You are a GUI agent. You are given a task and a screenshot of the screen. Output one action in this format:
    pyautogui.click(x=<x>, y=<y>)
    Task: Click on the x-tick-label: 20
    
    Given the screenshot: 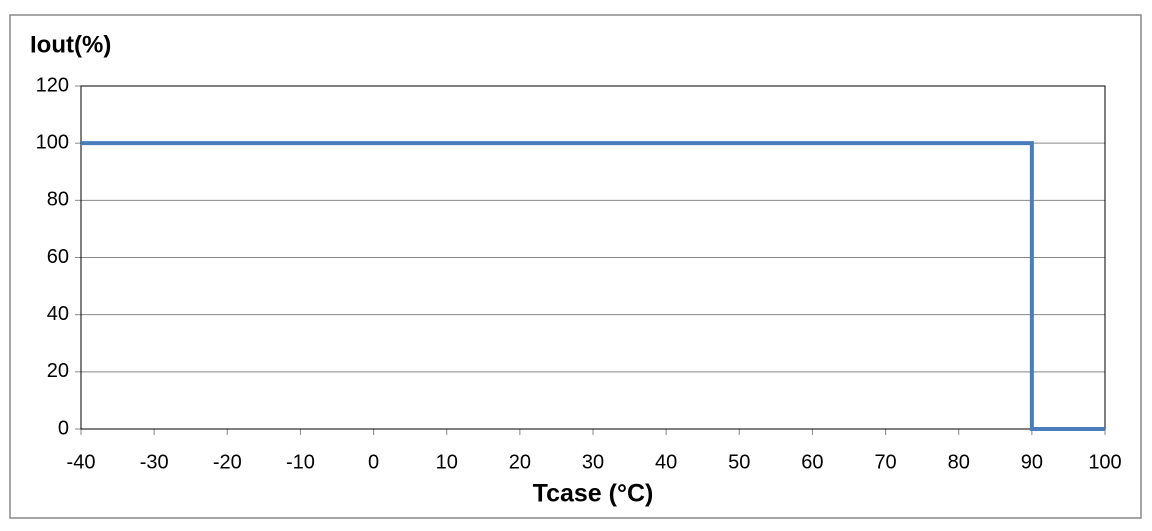 What is the action you would take?
    pyautogui.click(x=520, y=462)
    